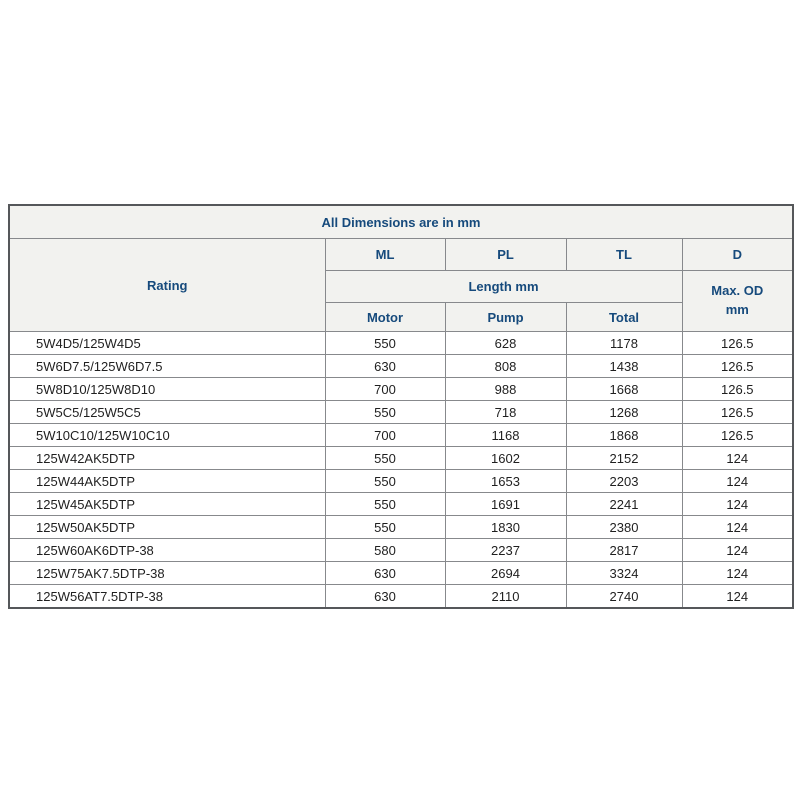 The image size is (800, 800). Describe the element at coordinates (385, 550) in the screenshot. I see `motor-length-value: 580` at that location.